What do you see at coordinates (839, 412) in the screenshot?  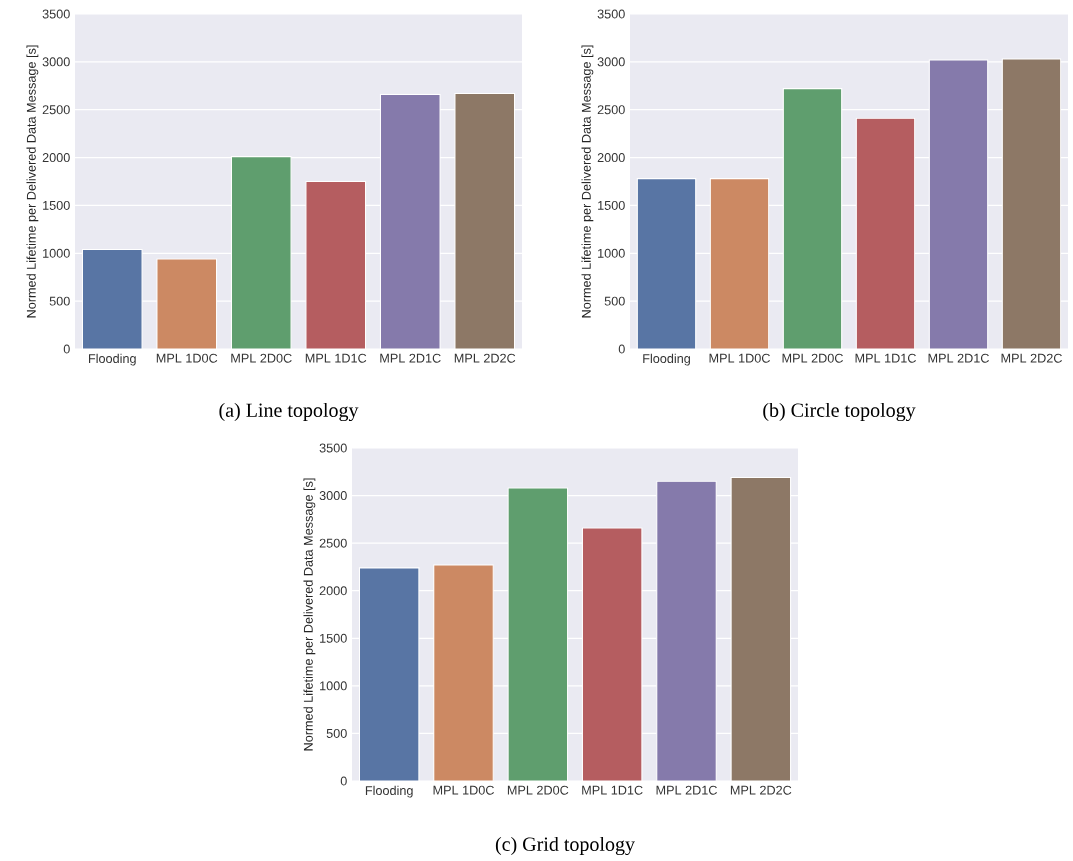 I see `text: (b) Circle topology` at bounding box center [839, 412].